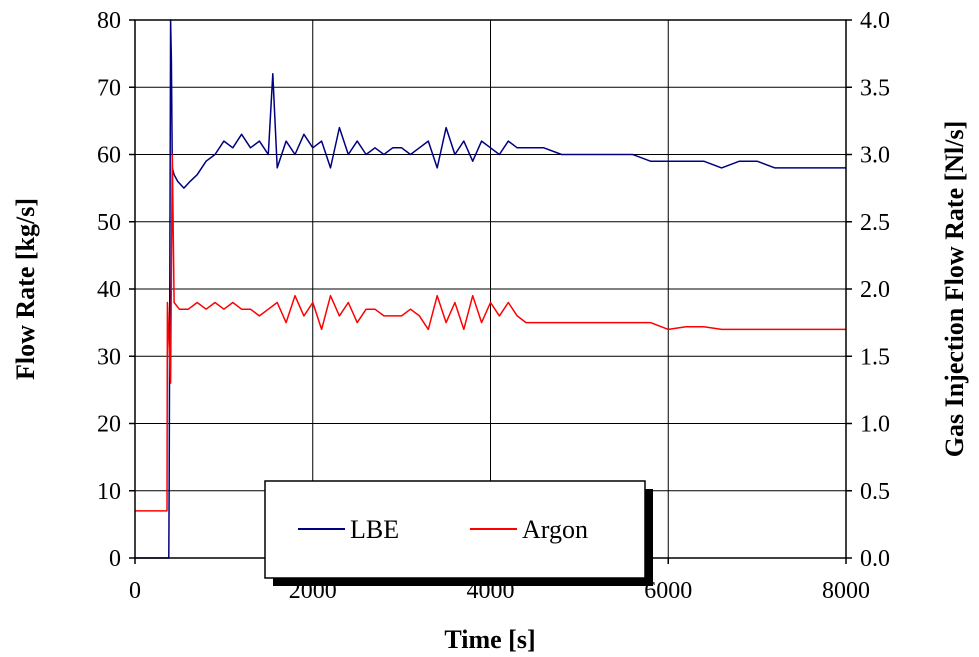 This screenshot has height=657, width=979. Describe the element at coordinates (109, 290) in the screenshot. I see `y-tick-label: 40` at that location.